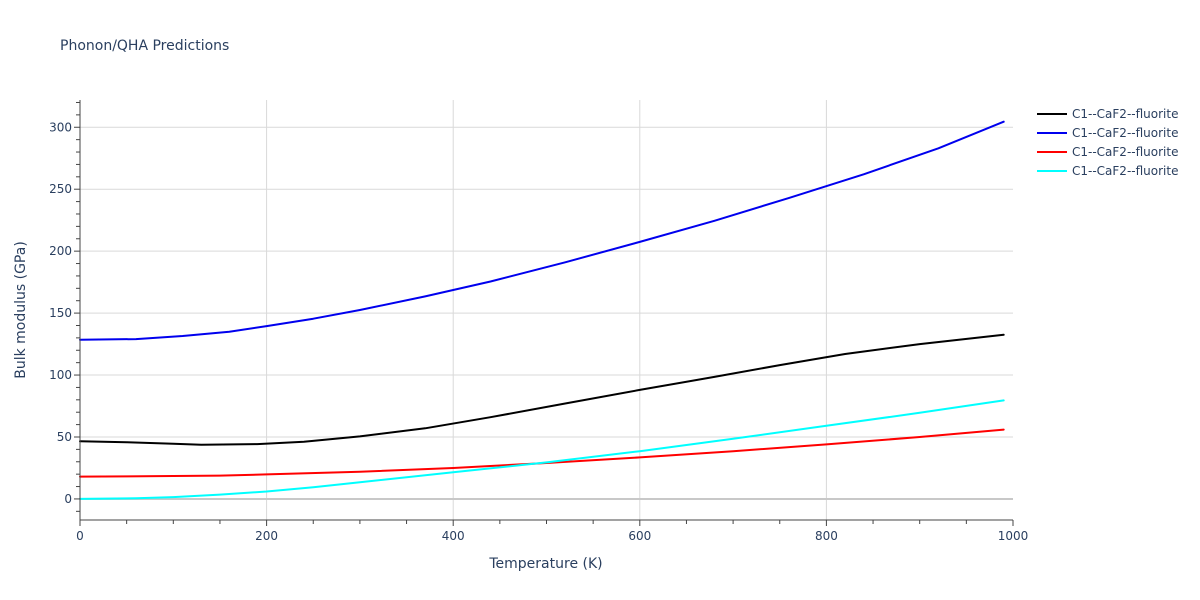 The width and height of the screenshot is (1200, 600). I want to click on y-tick-label: 0, so click(68, 499).